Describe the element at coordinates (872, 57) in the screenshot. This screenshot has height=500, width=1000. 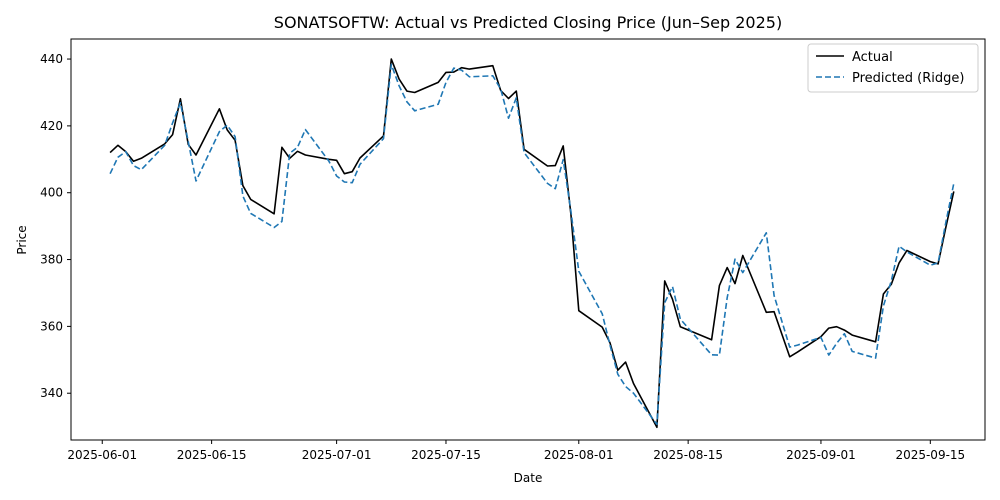
I see `legend-label-actual: Actual` at that location.